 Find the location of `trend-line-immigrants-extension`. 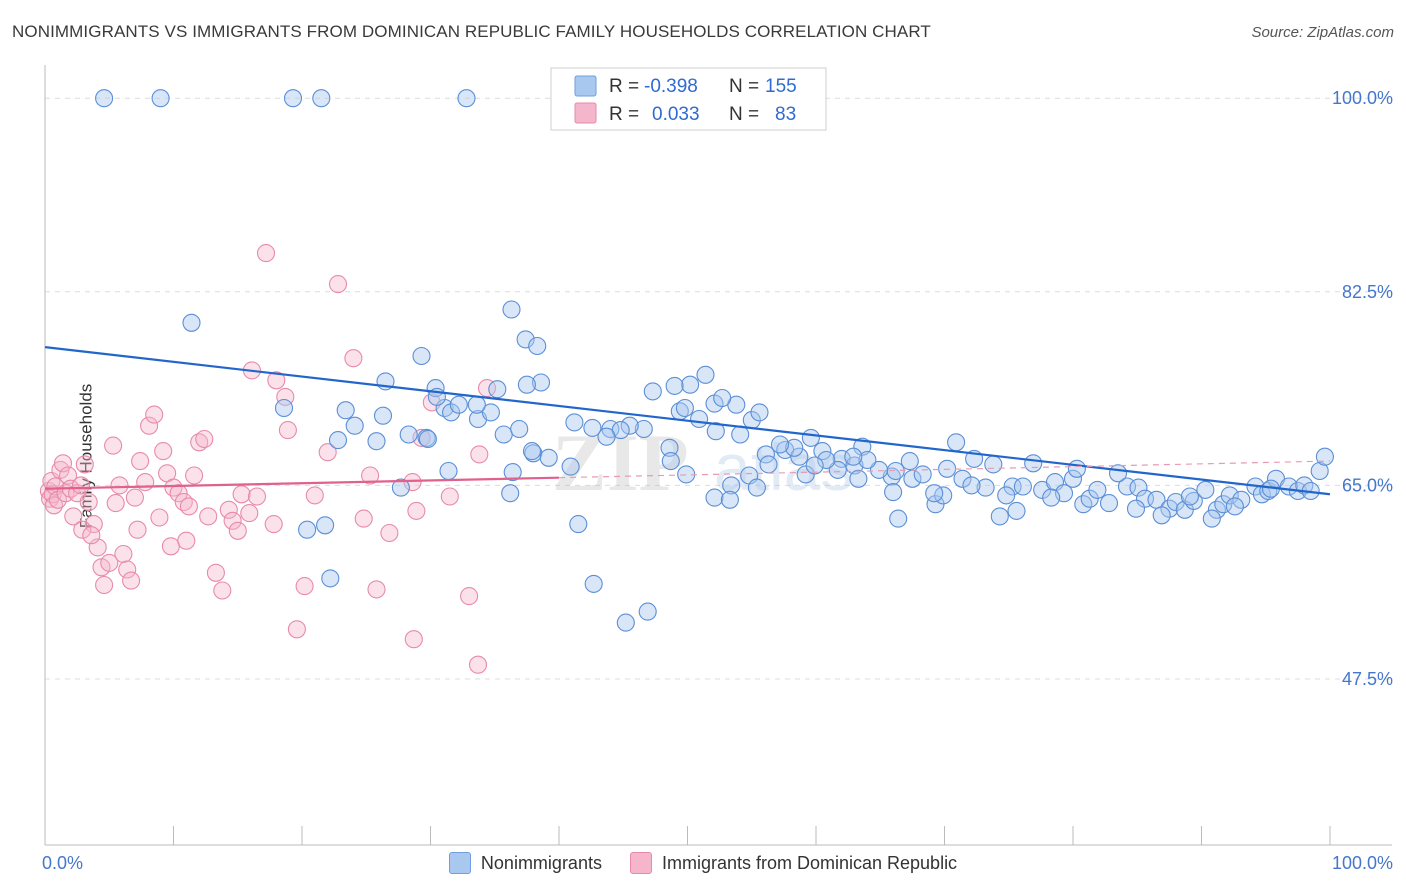

trend-line-immigrants-extension is located at coordinates (944, 469).